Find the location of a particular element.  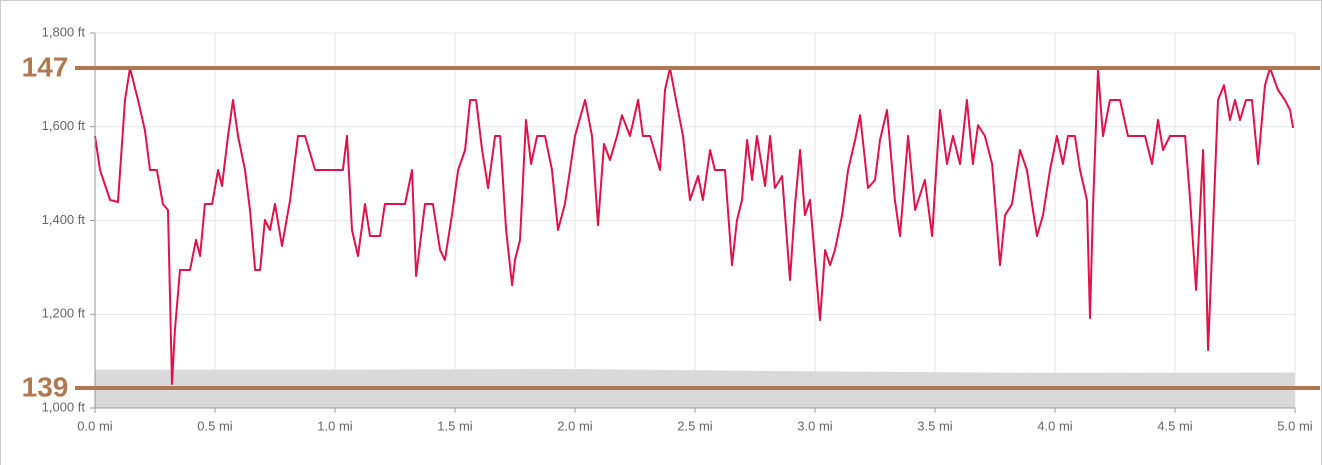

y-tick-label: 1,800 ft is located at coordinates (64, 31).